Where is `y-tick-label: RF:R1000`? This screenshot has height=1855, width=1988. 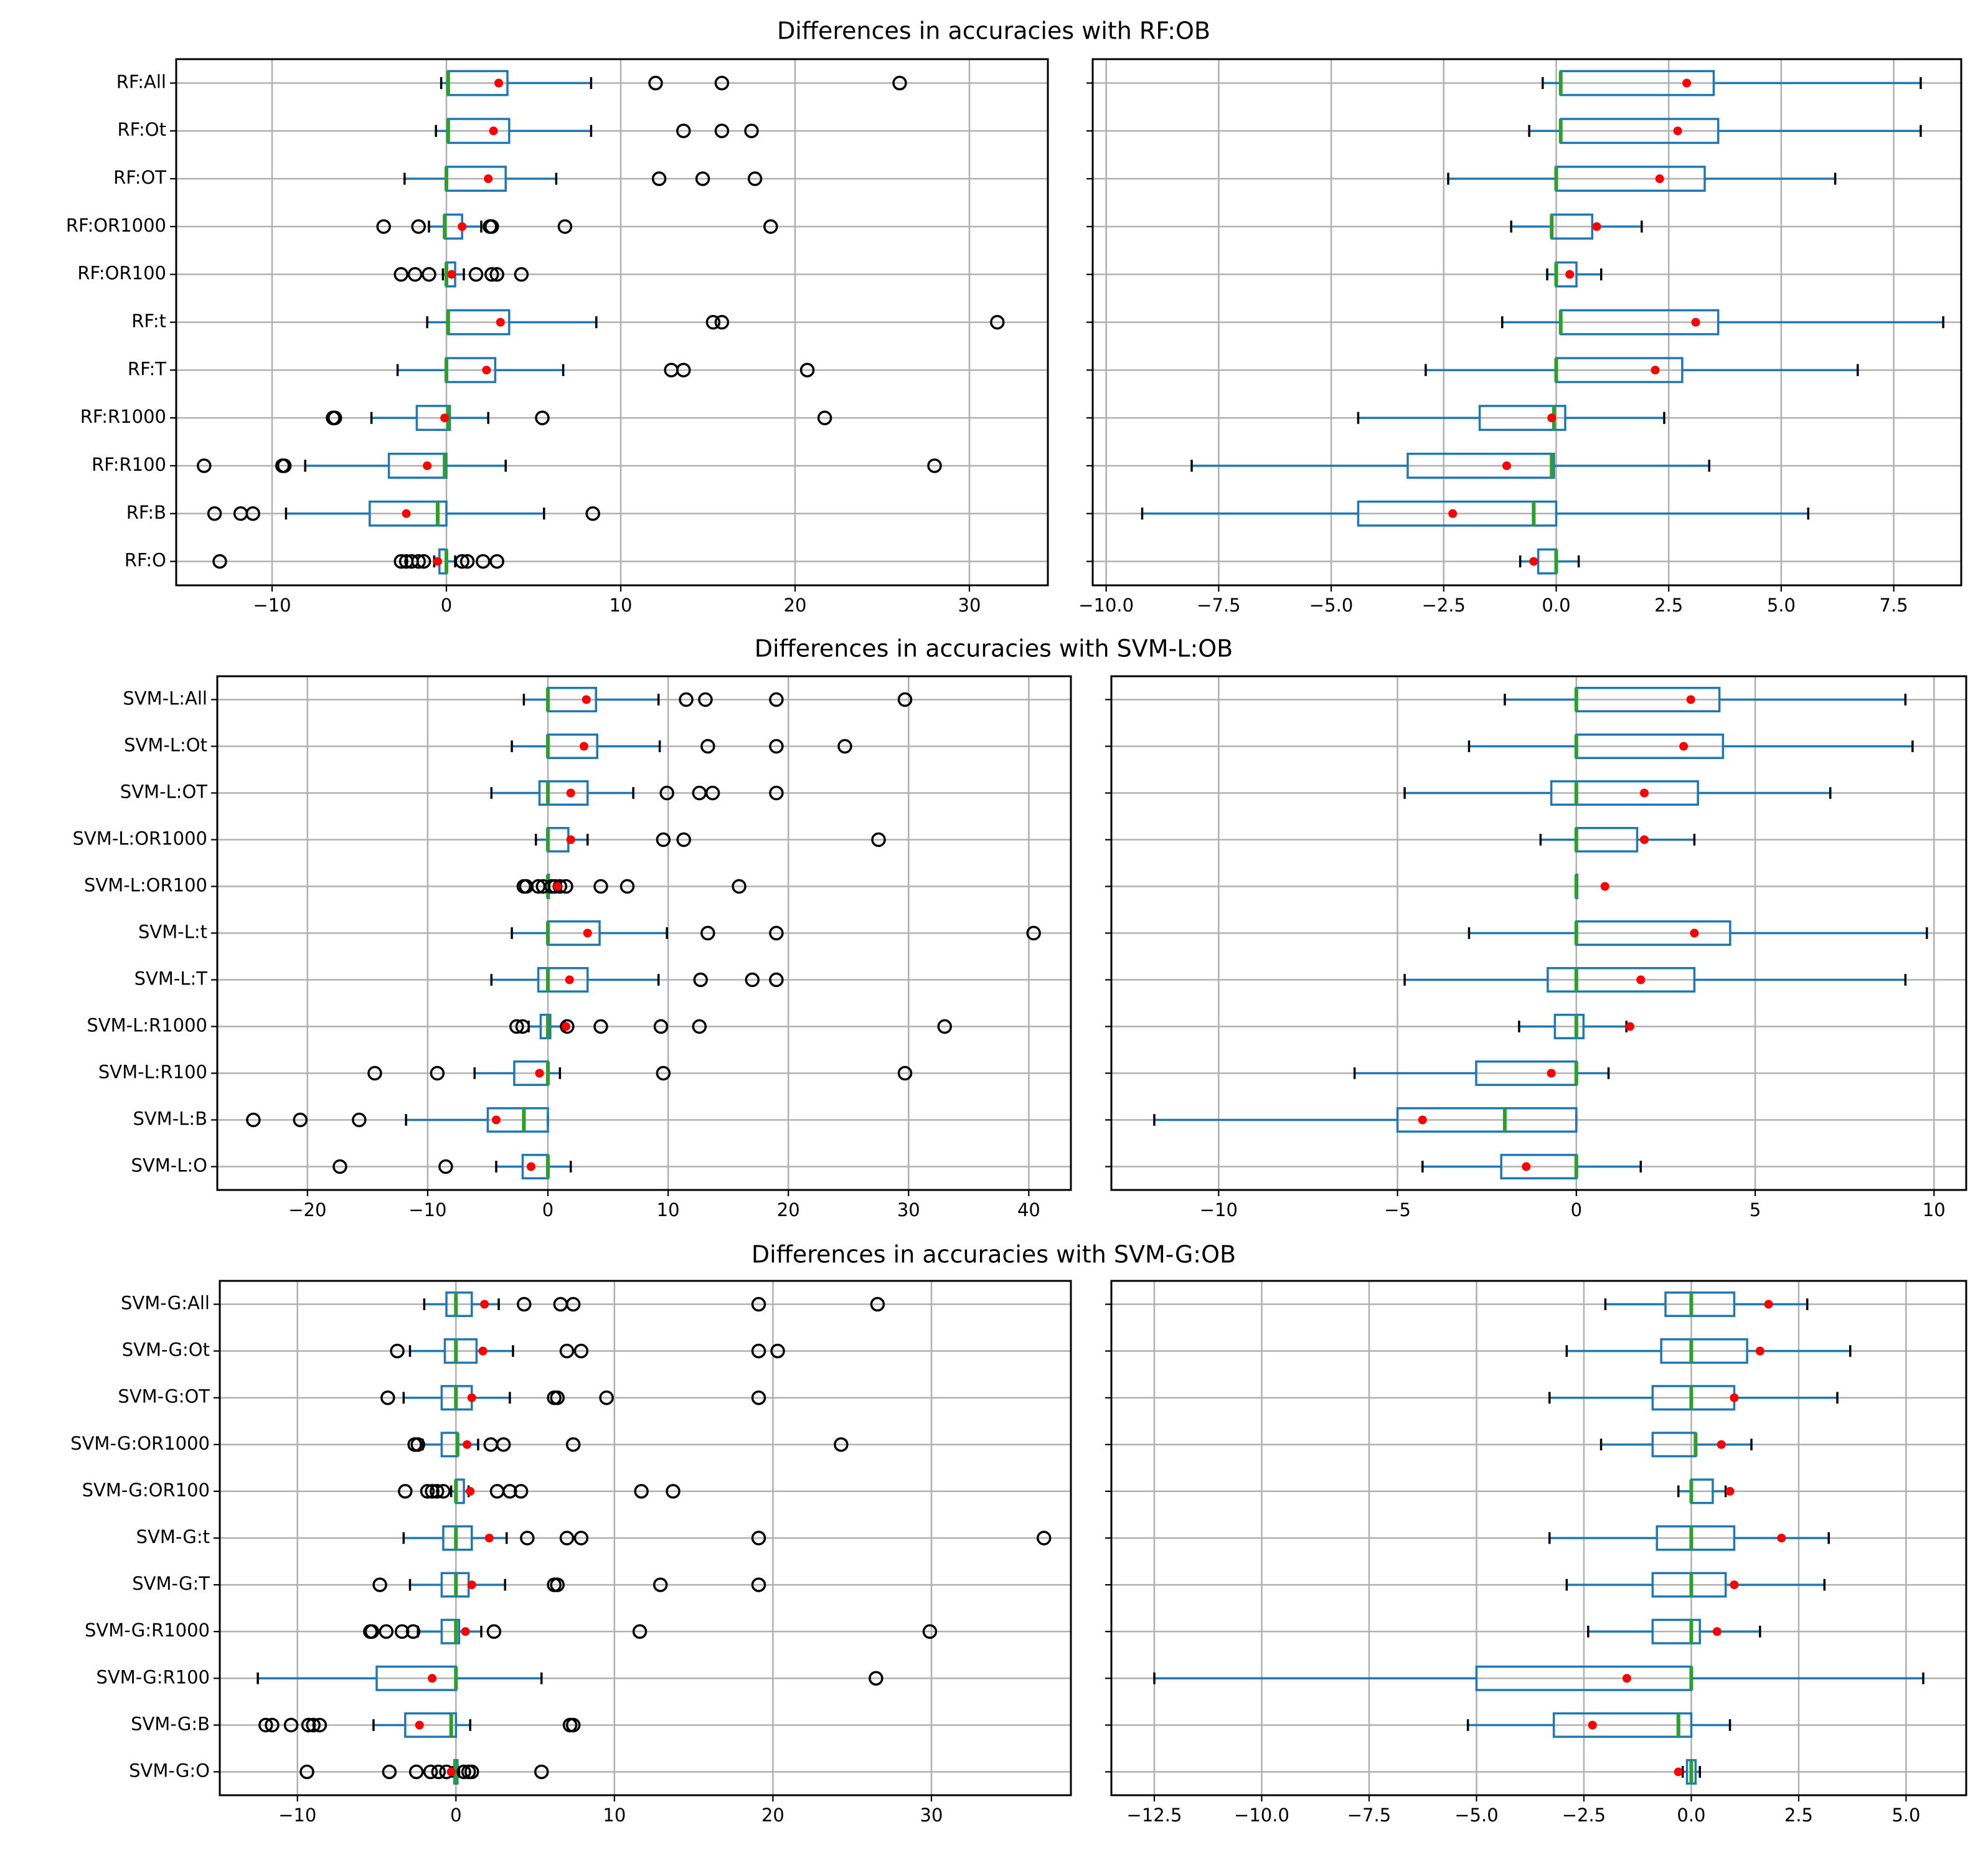
y-tick-label: RF:R1000 is located at coordinates (123, 416).